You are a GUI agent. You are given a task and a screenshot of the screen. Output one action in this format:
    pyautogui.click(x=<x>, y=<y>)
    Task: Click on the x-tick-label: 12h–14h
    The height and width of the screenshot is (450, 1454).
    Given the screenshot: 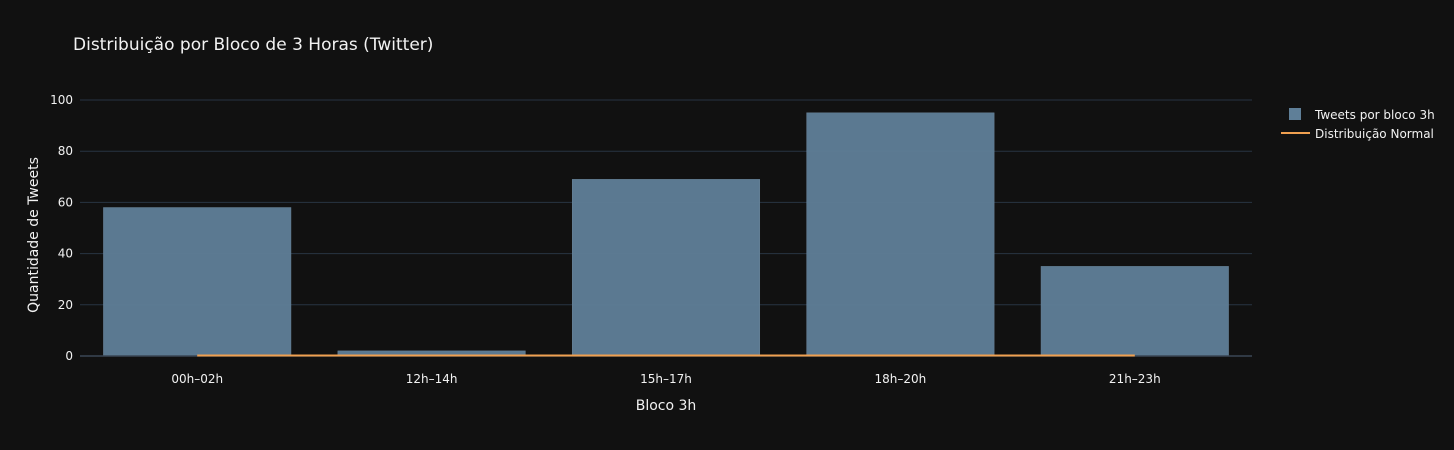 What is the action you would take?
    pyautogui.click(x=432, y=379)
    